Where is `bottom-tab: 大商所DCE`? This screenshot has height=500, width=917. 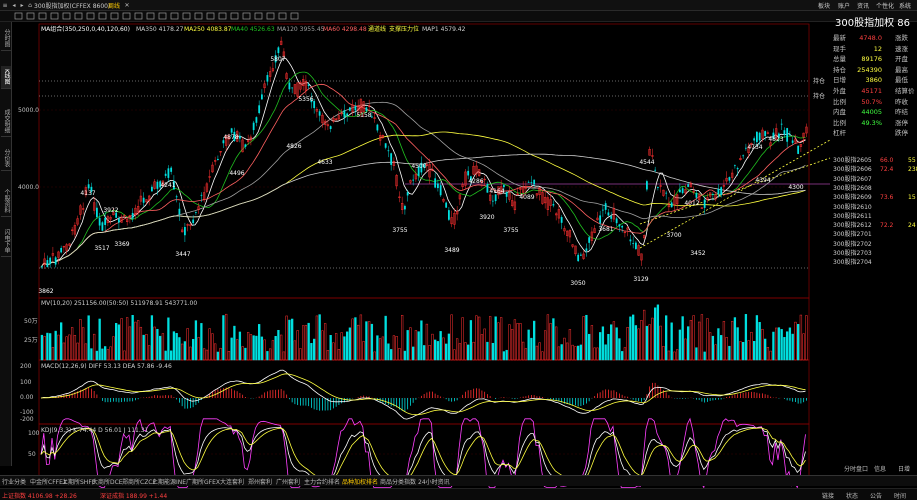 bottom-tab: 大商所DCE is located at coordinates (107, 482).